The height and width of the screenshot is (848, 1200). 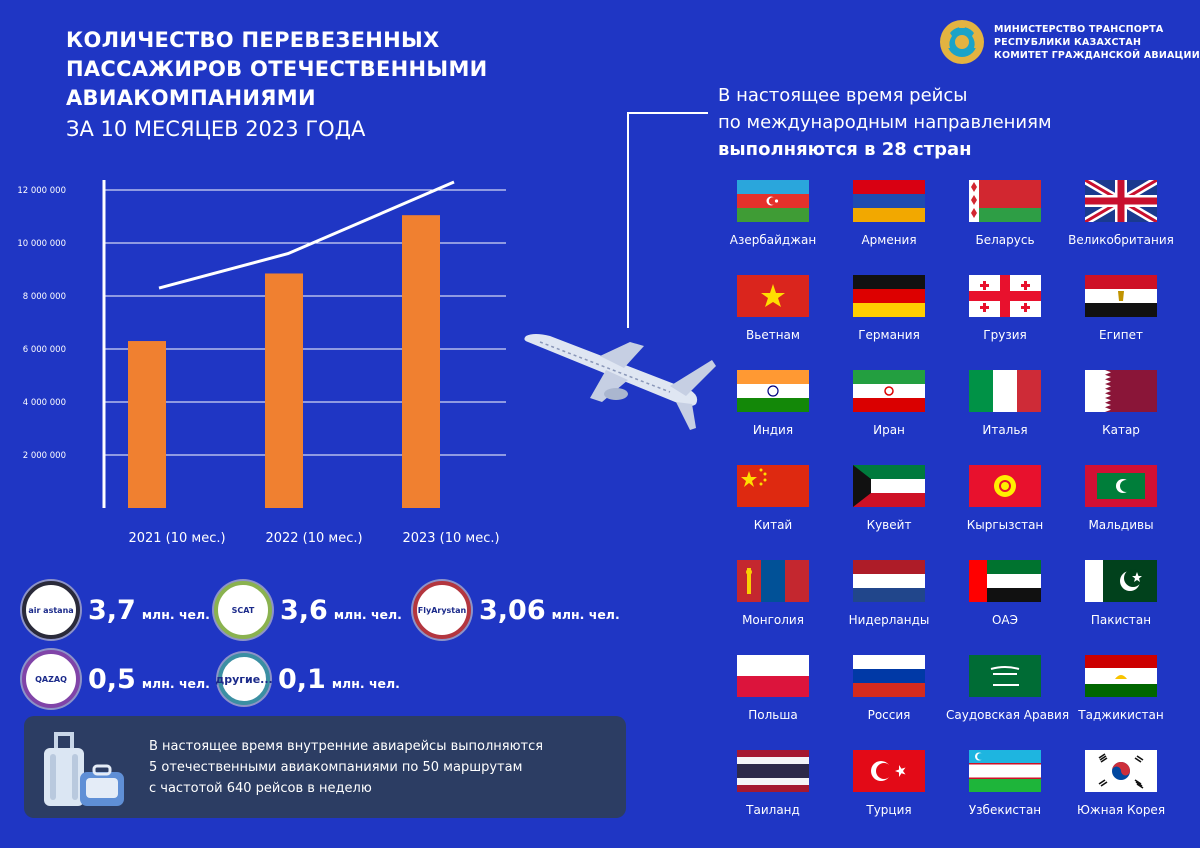 I want to click on title-line: АВИАКОМПАНИЯМИ, so click(x=191, y=98).